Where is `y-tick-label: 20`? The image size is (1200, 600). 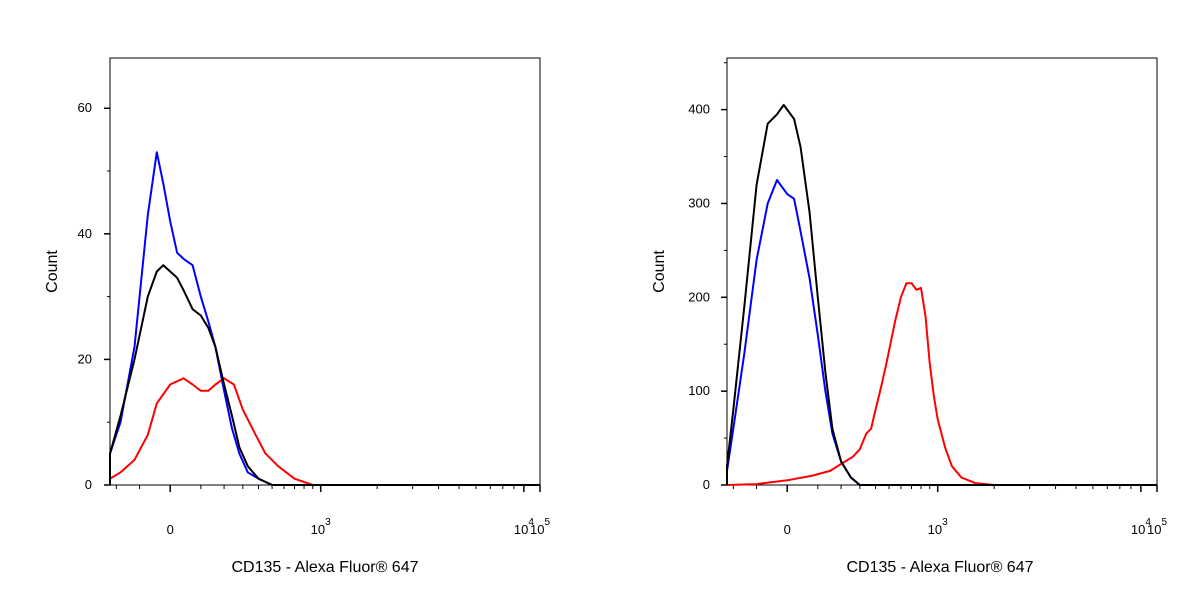 y-tick-label: 20 is located at coordinates (85, 358).